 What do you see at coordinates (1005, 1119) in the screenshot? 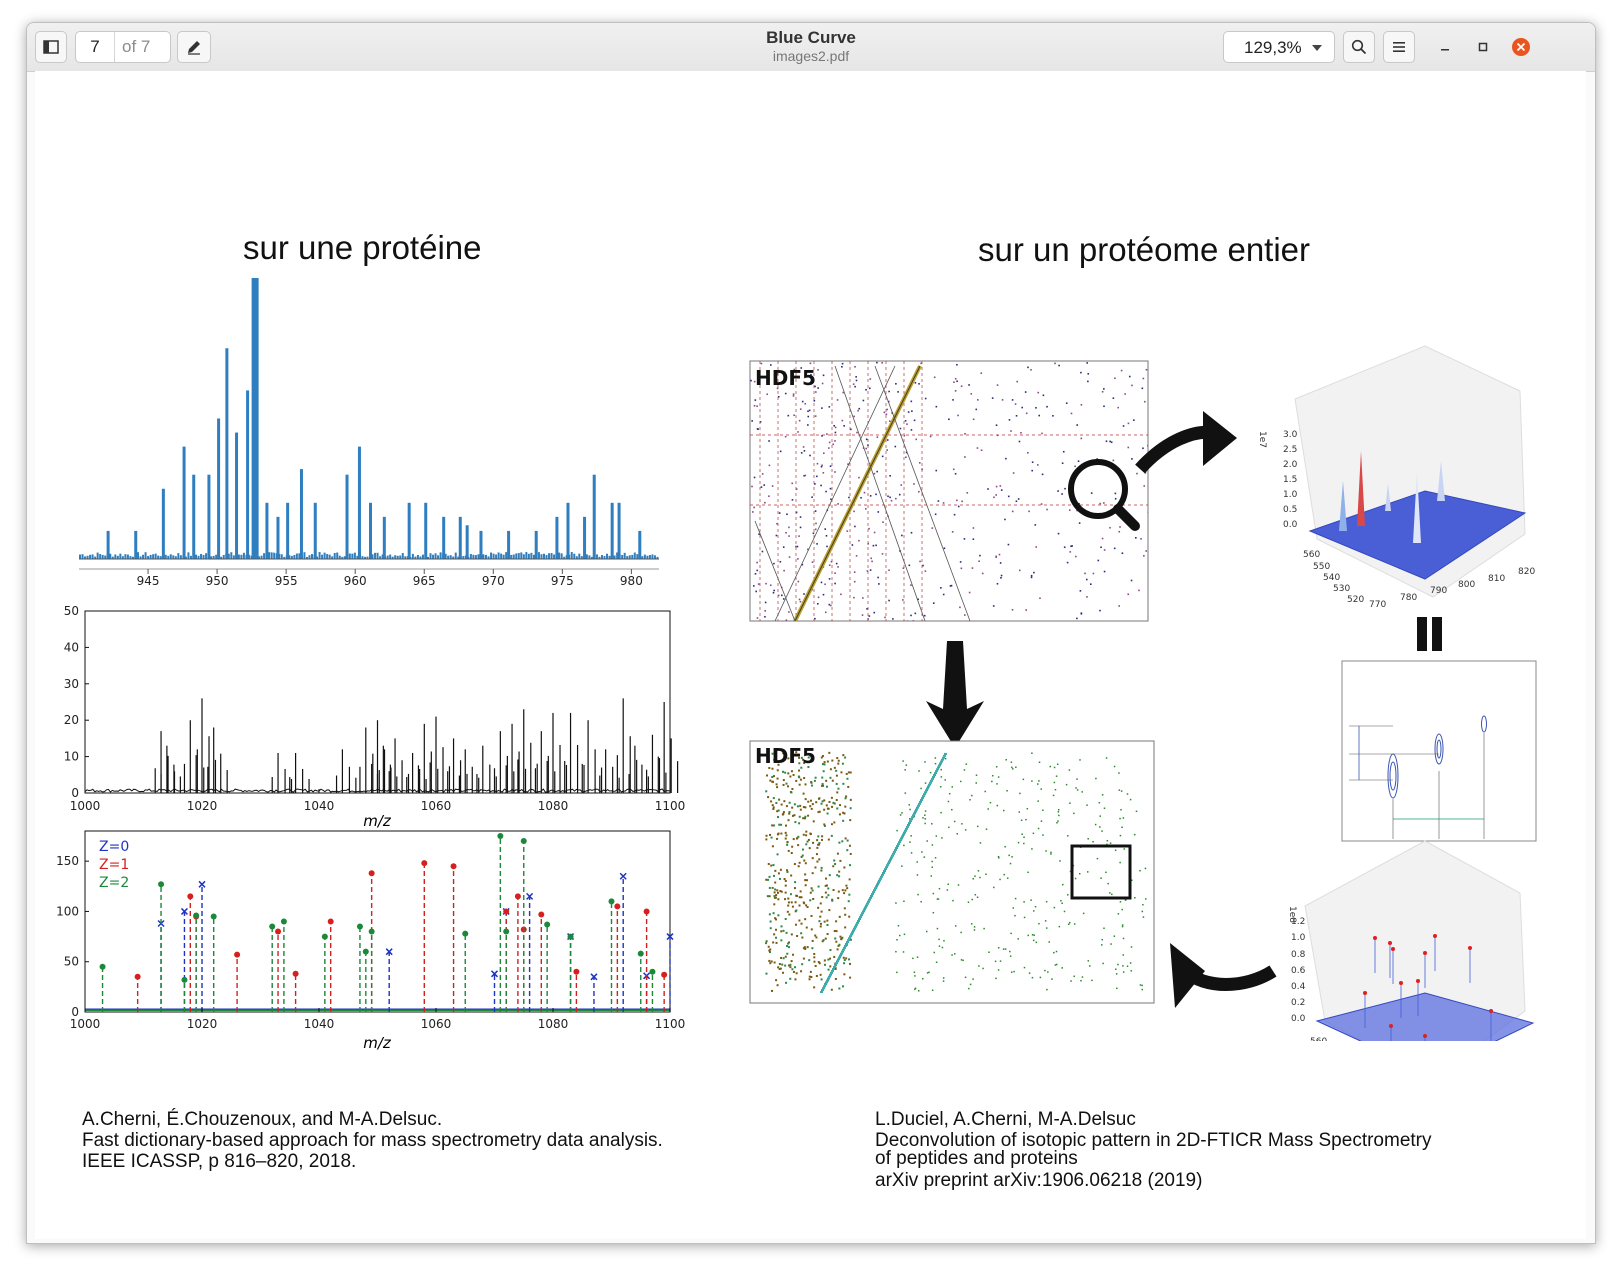
I see `right-ref-authors: L.Duciel, A.Cherni, M-A.Delsuc` at bounding box center [1005, 1119].